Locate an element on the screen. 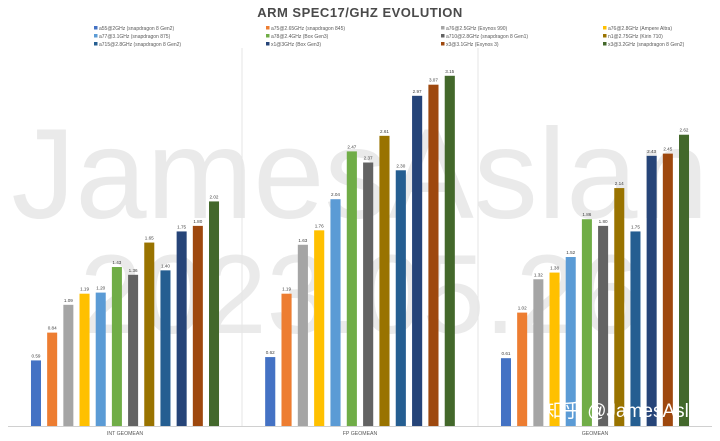 The height and width of the screenshot is (441, 720). bar-value-label: 0.62 is located at coordinates (270, 352).